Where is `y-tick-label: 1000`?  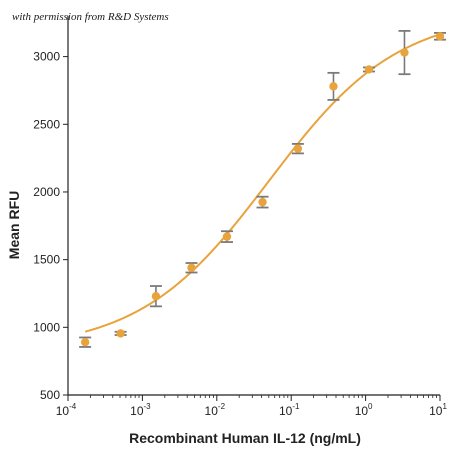 y-tick-label: 1000 is located at coordinates (46, 327).